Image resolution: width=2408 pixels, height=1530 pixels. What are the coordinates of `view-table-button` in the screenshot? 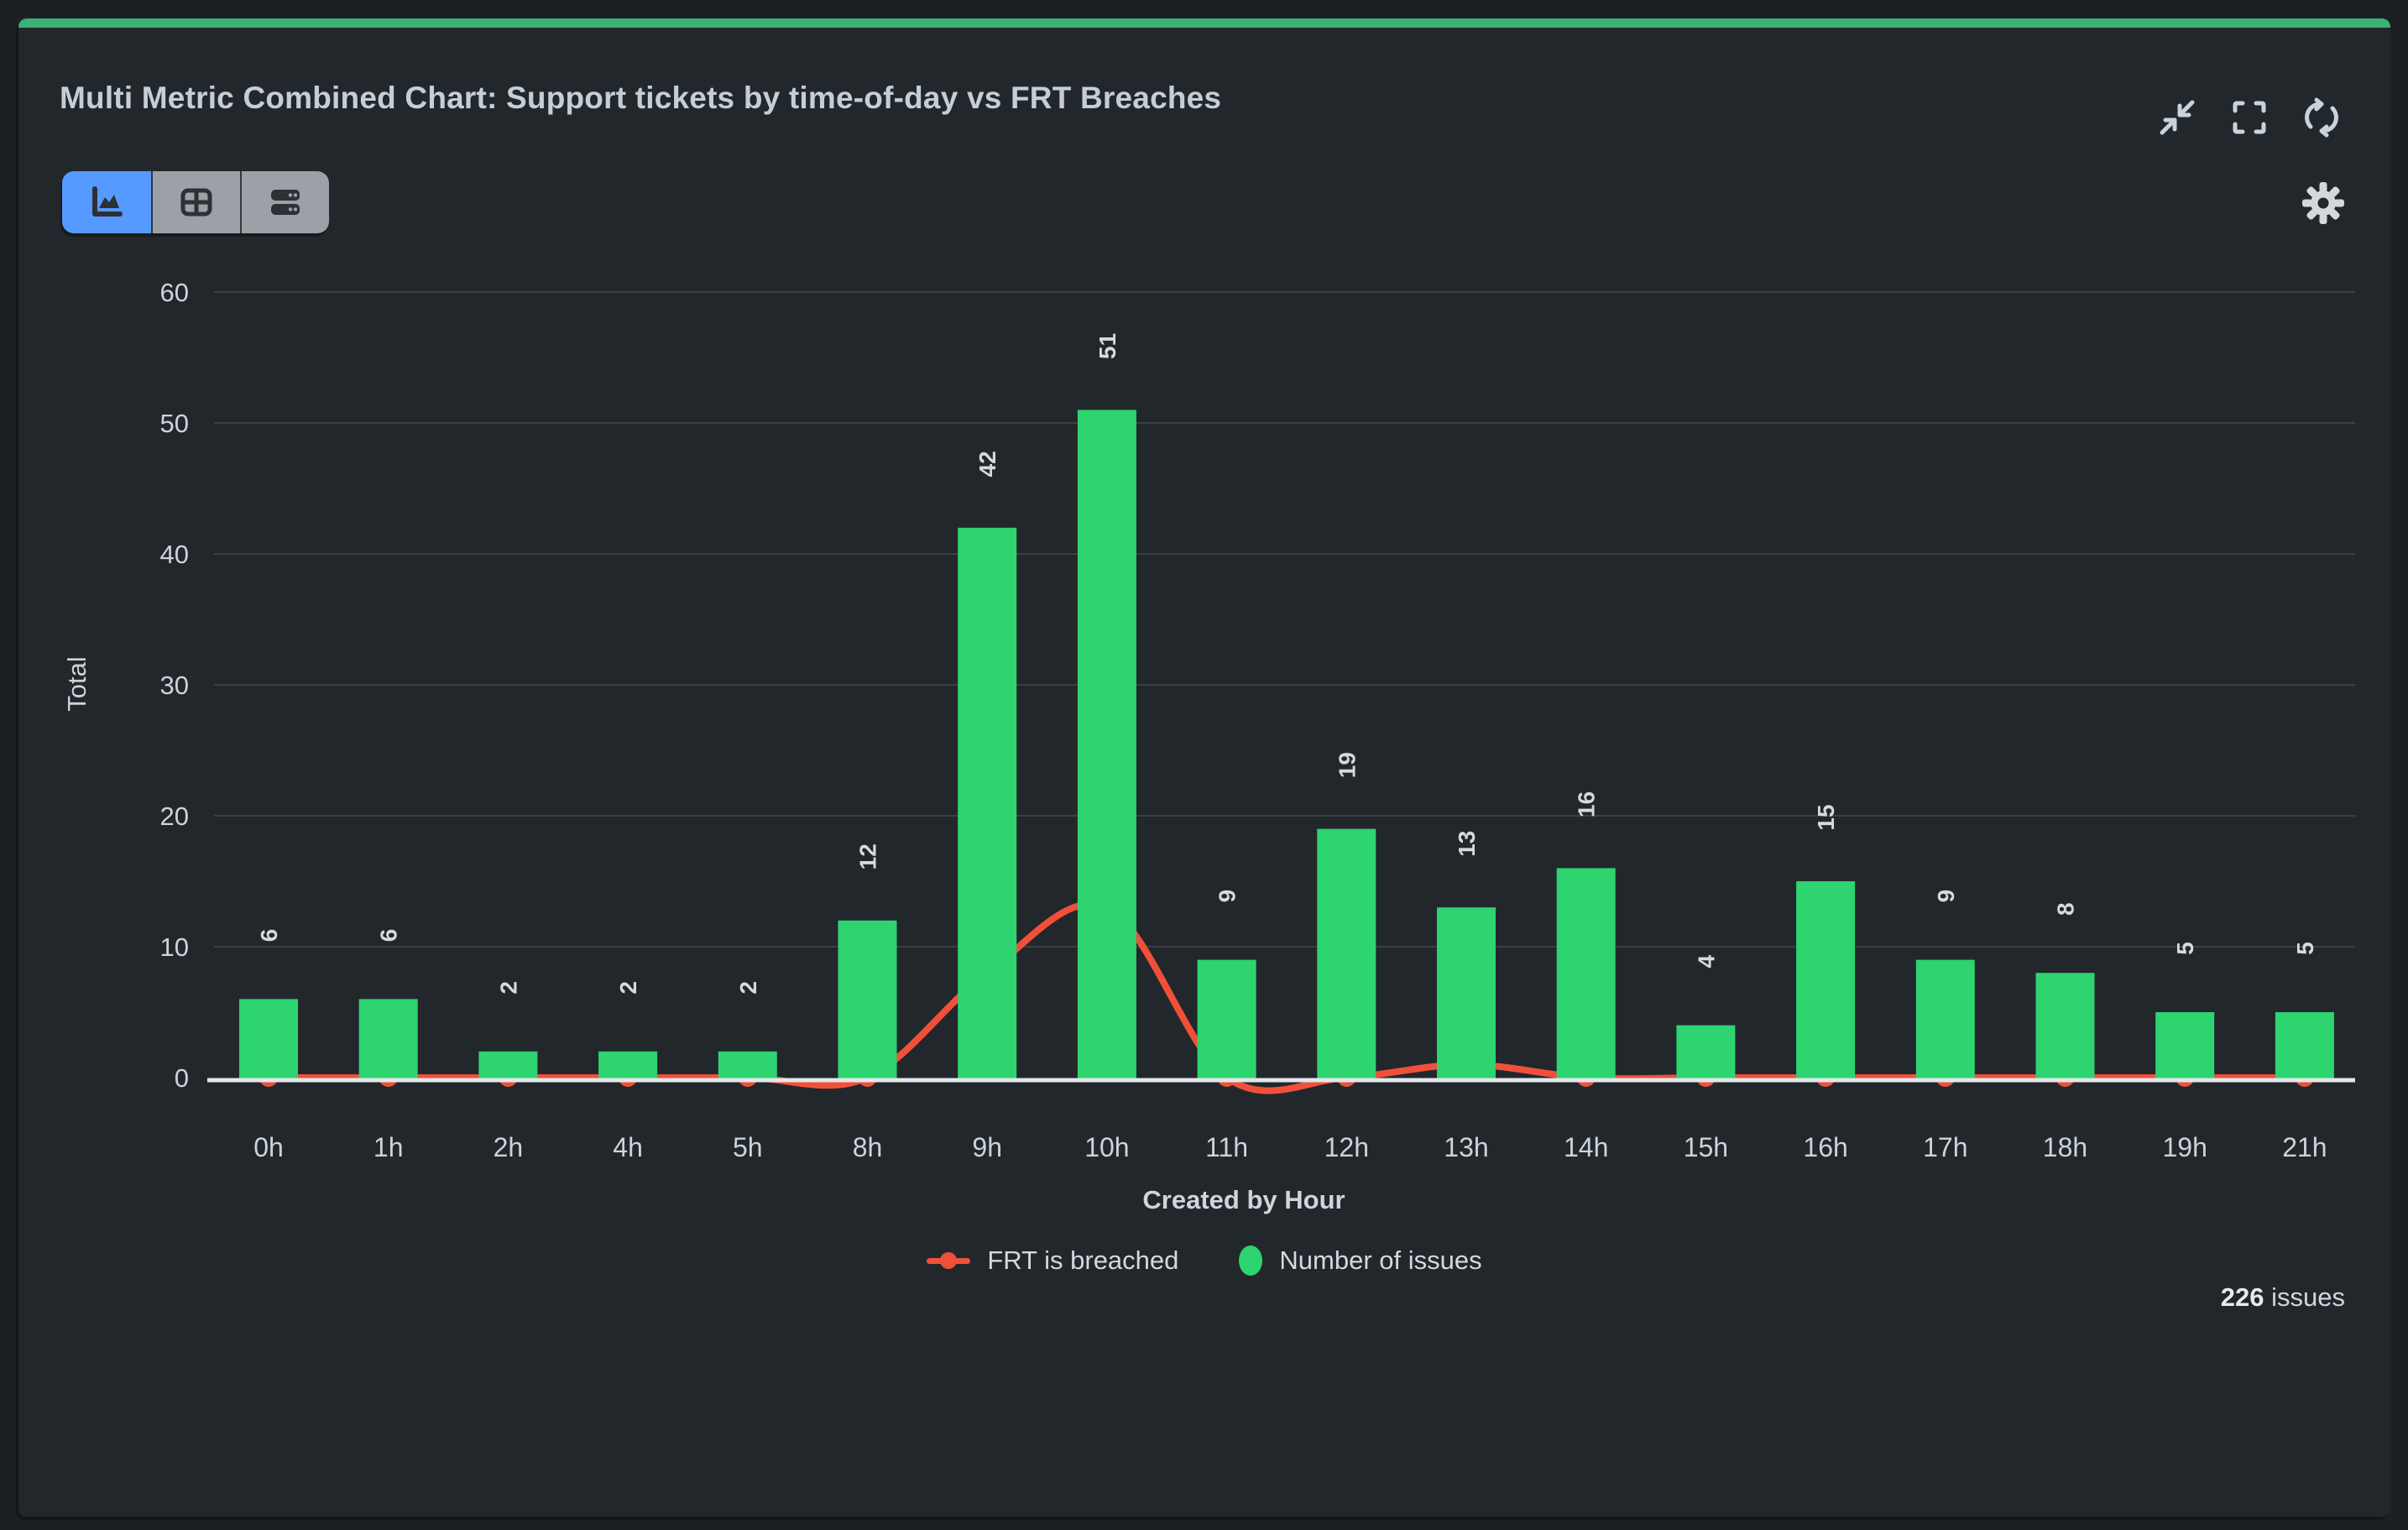 It's located at (195, 202).